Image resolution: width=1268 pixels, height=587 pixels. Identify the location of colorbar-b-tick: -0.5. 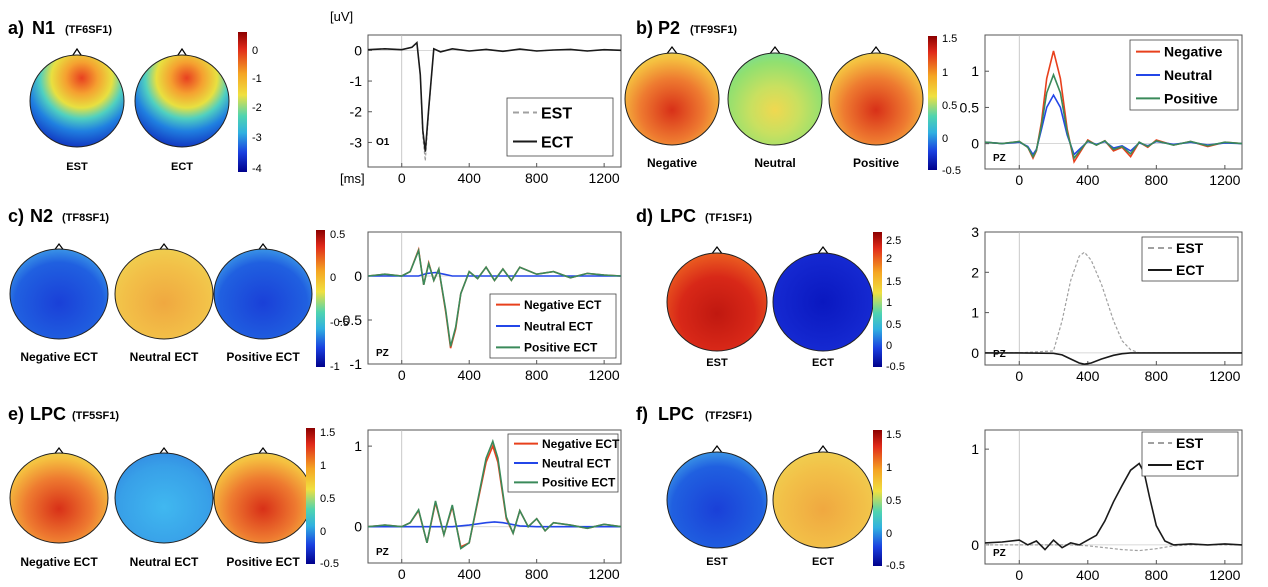
(951, 171).